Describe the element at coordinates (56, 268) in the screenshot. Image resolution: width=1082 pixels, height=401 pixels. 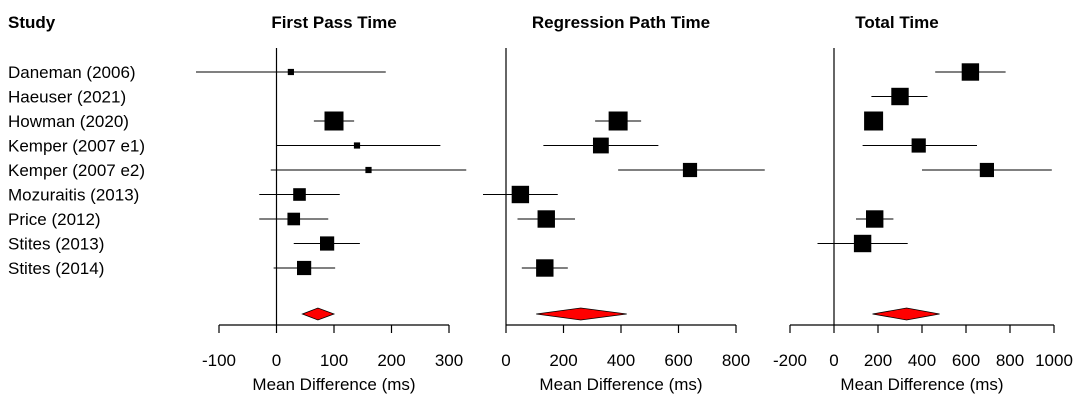
I see `study-label-stites-2014: Stites (2014)` at that location.